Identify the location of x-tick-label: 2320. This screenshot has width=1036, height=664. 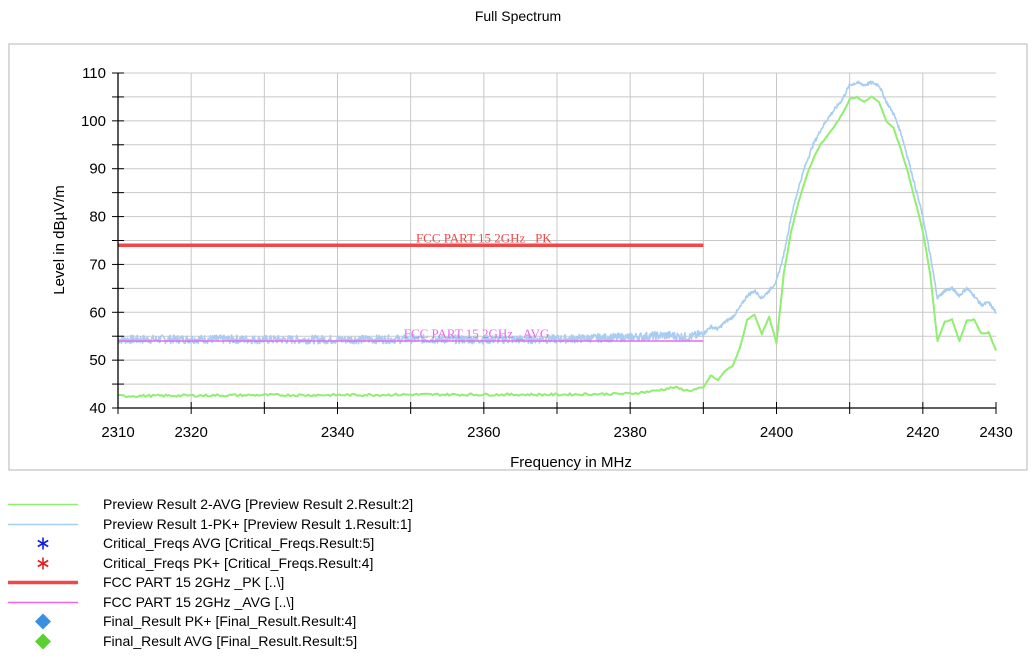
(190, 432).